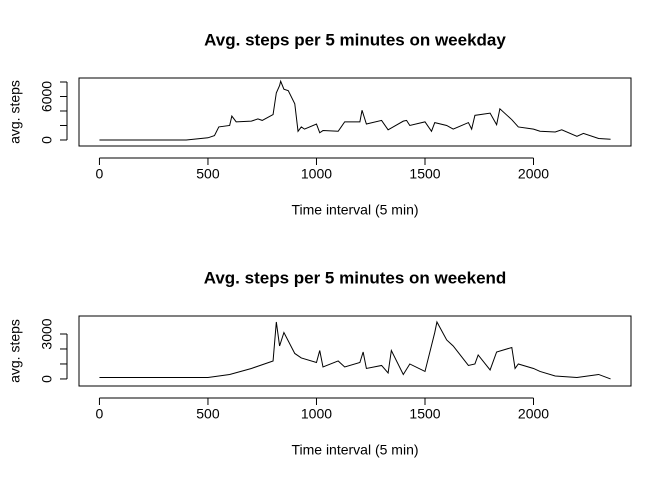  I want to click on y-tick-label: 6000, so click(47, 96).